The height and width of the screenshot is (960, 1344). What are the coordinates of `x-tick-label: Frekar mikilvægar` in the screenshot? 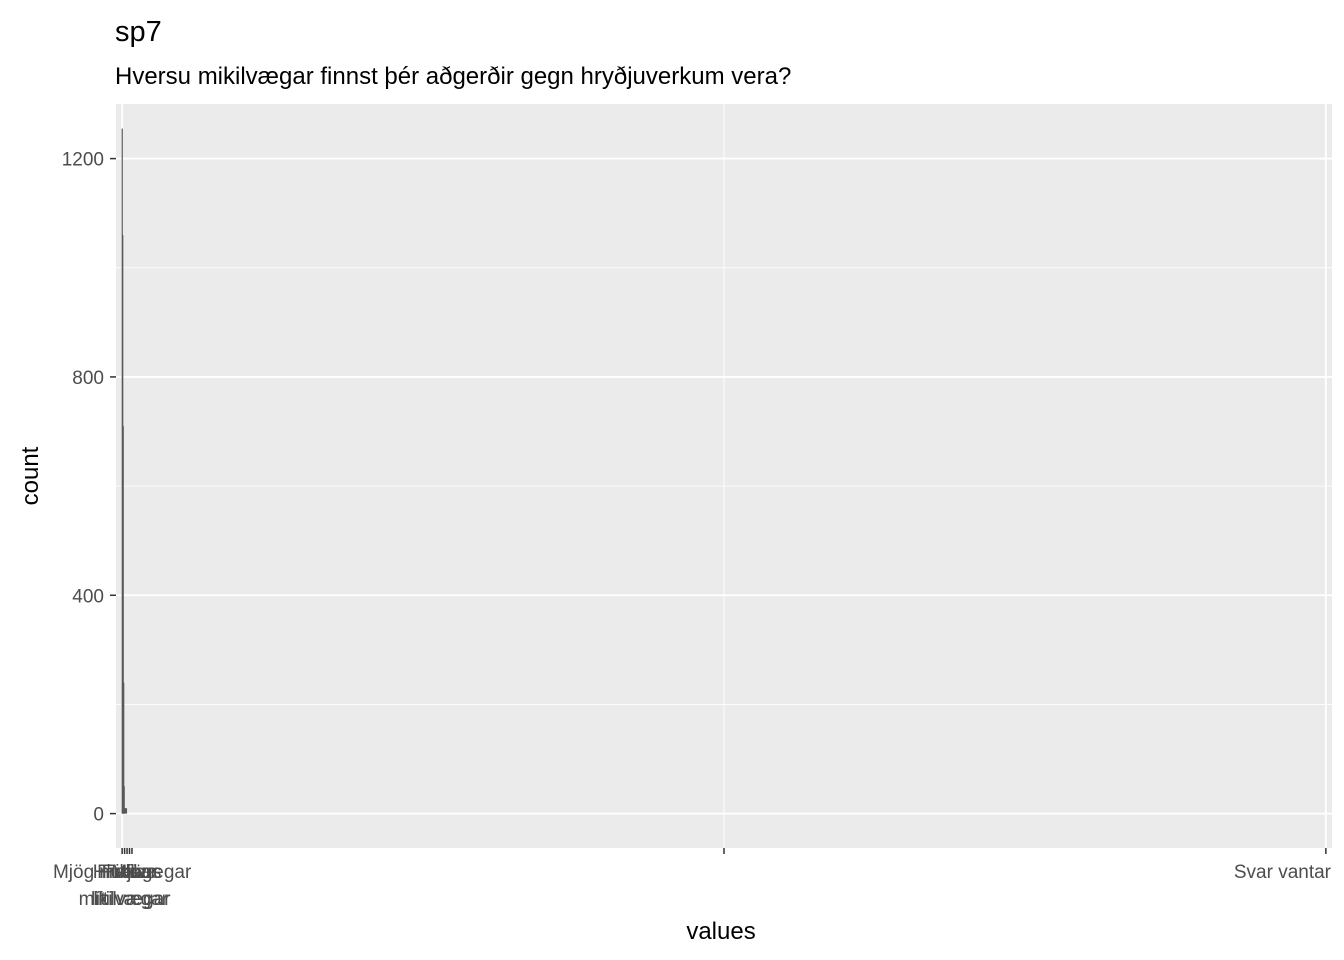 It's located at (125, 886).